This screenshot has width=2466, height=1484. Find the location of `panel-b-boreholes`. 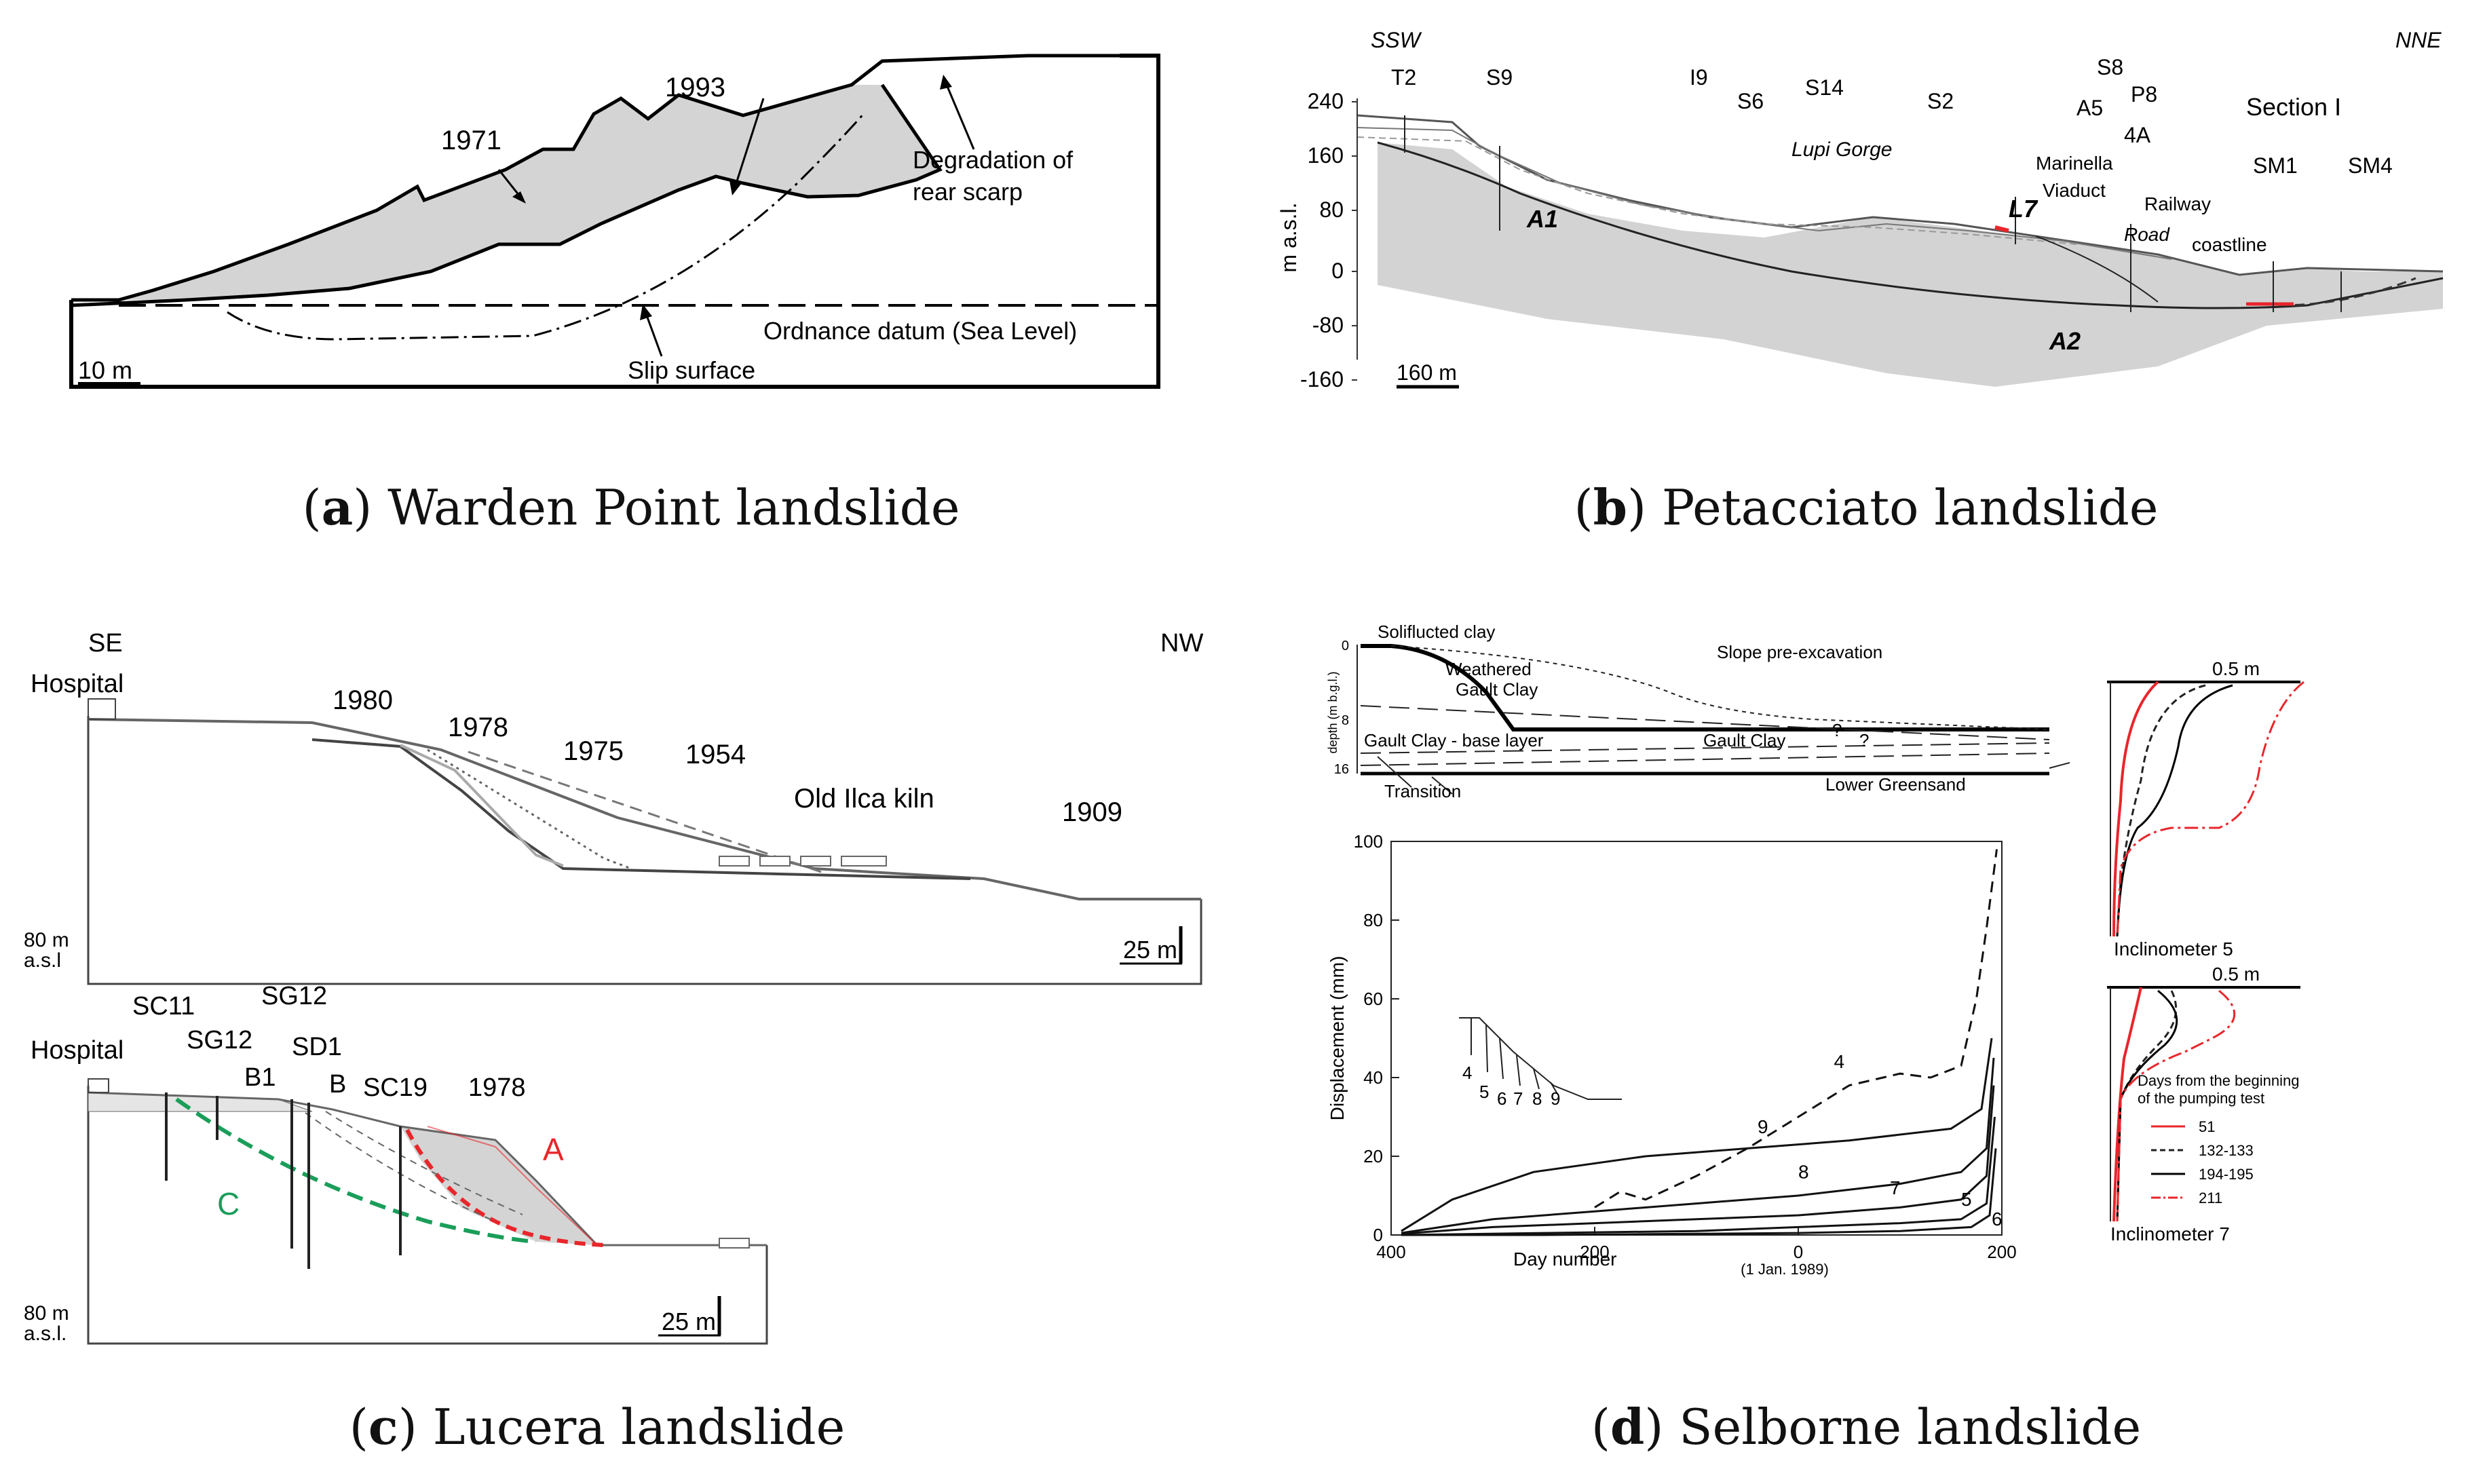

panel-b-boreholes is located at coordinates (1873, 213).